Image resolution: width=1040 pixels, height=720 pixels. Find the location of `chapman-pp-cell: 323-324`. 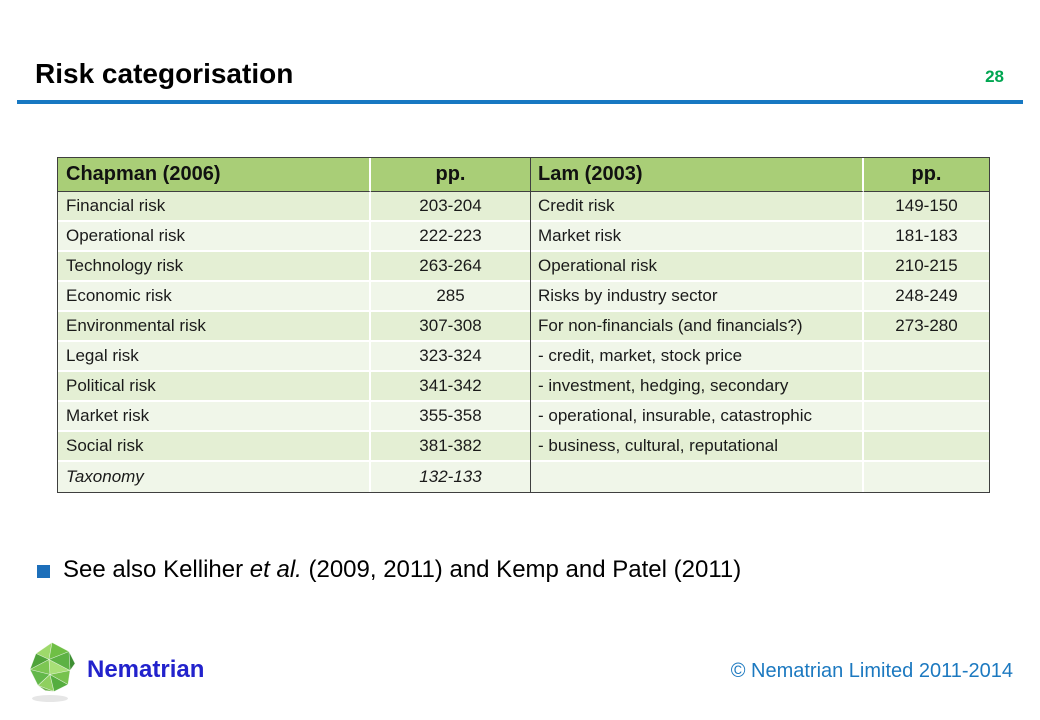

chapman-pp-cell: 323-324 is located at coordinates (450, 357).